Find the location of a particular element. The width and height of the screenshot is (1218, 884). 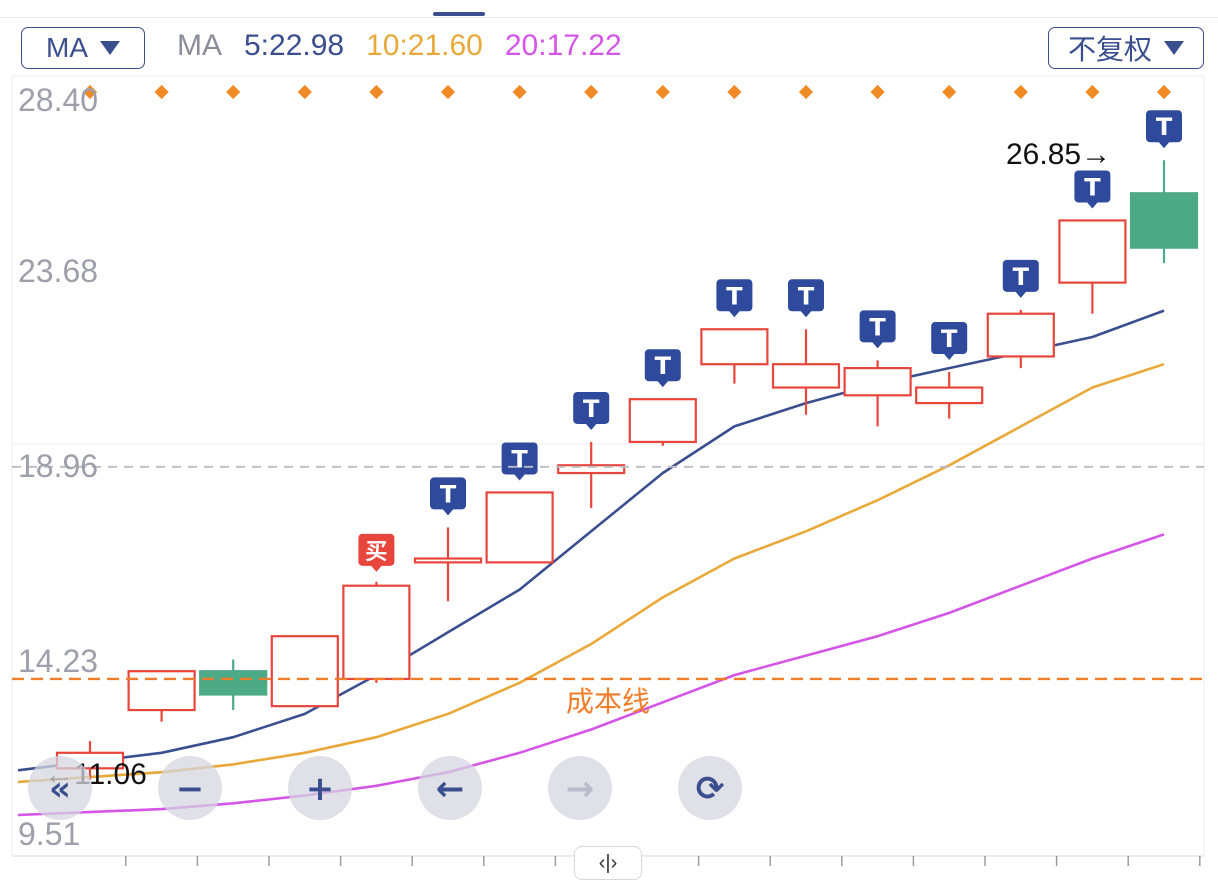

move-left-button: ← is located at coordinates (450, 788).